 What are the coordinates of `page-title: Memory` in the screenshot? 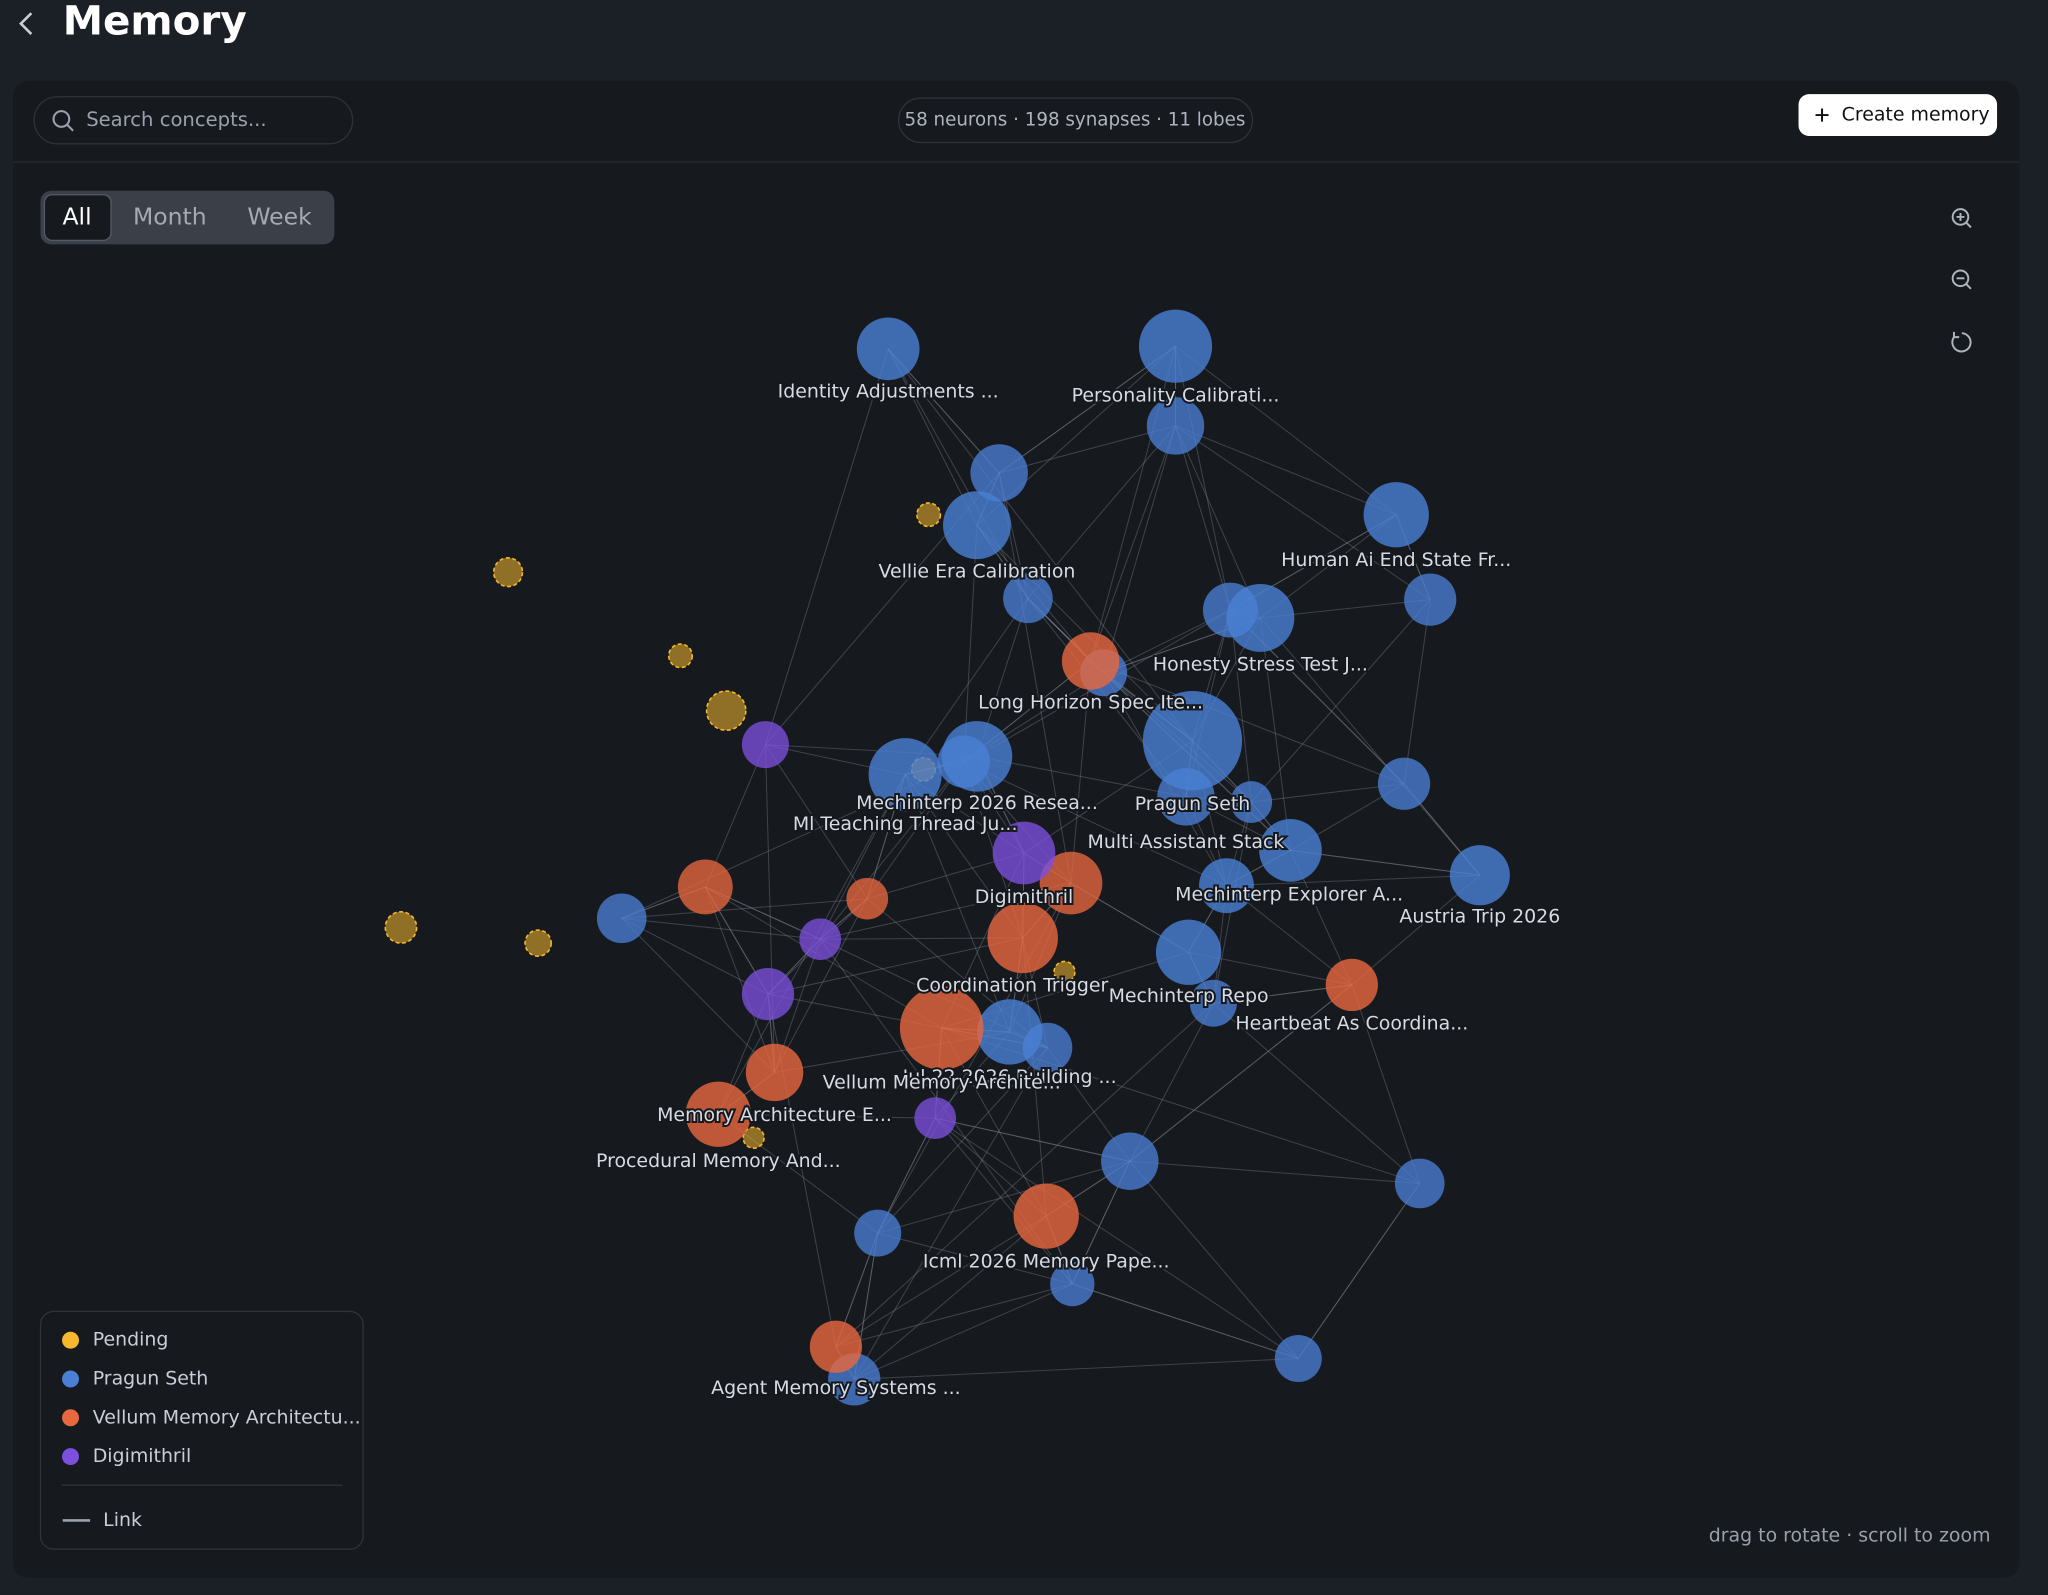 It's located at (155, 22).